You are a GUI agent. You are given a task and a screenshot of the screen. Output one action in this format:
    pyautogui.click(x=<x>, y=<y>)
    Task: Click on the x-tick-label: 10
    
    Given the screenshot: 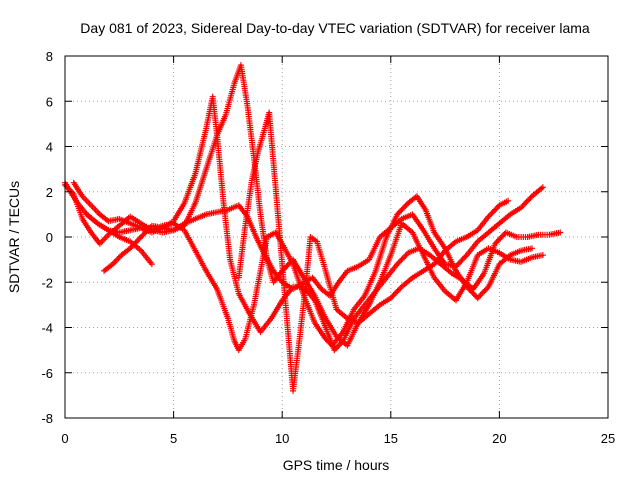 What is the action you would take?
    pyautogui.click(x=282, y=438)
    